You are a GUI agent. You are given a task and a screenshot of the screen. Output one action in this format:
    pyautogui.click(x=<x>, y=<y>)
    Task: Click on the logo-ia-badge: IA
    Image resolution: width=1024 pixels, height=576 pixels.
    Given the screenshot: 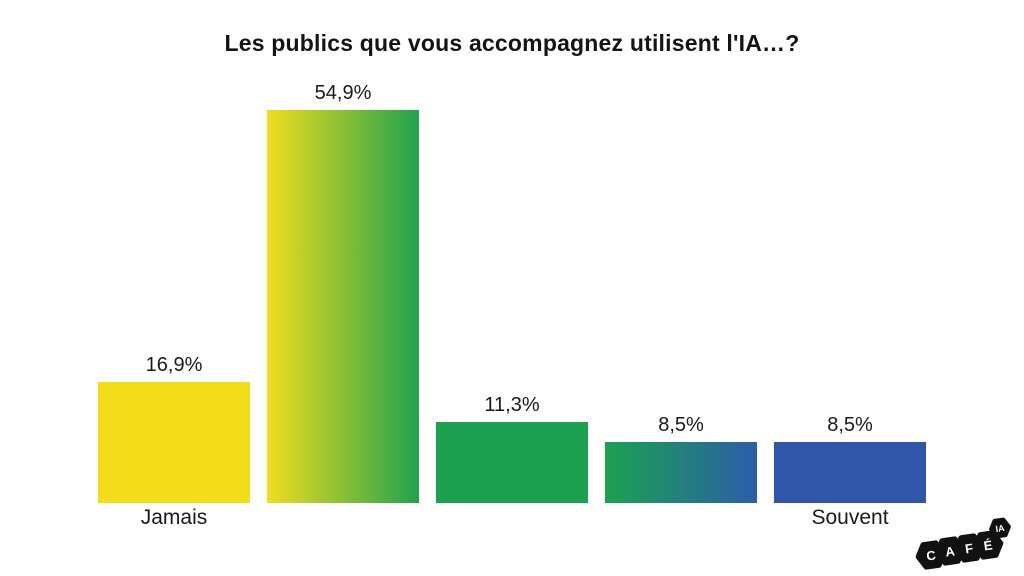 What is the action you would take?
    pyautogui.click(x=1000, y=528)
    